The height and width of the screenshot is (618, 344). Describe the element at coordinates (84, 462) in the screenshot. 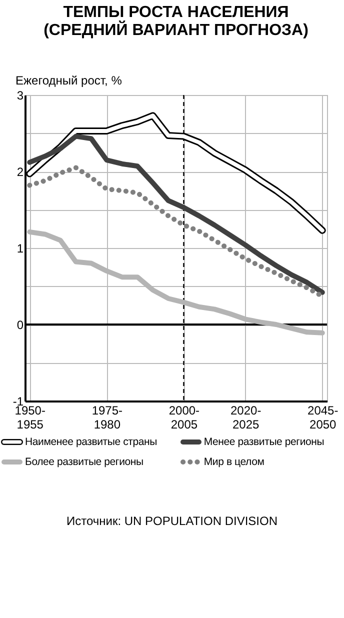

I see `legend-label: Более развитые регионы` at that location.